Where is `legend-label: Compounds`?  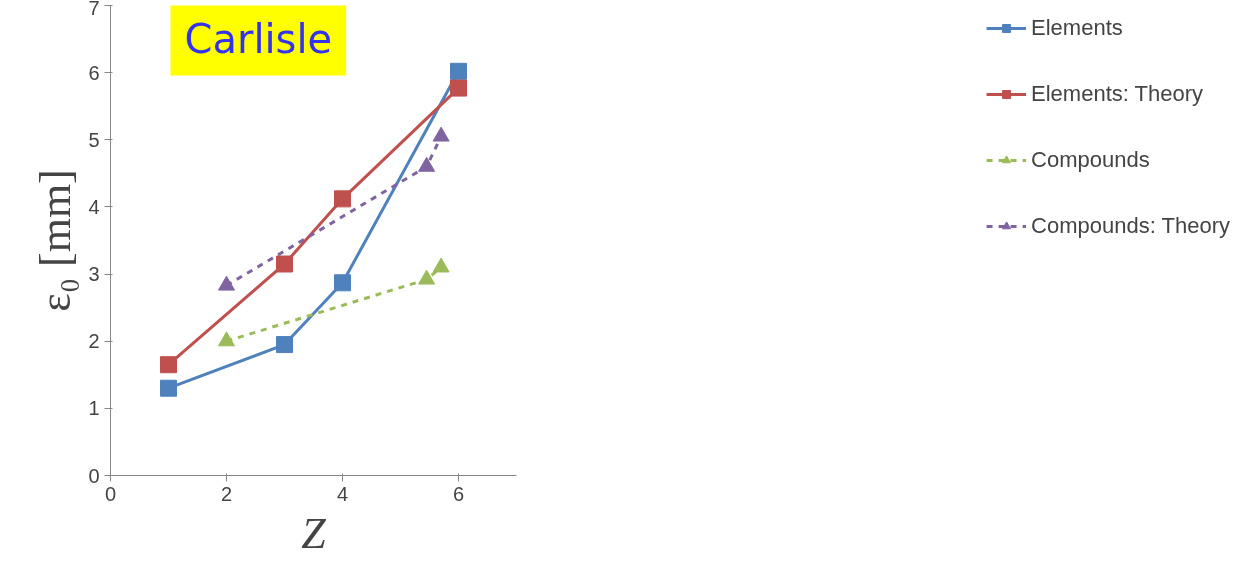 legend-label: Compounds is located at coordinates (1090, 160).